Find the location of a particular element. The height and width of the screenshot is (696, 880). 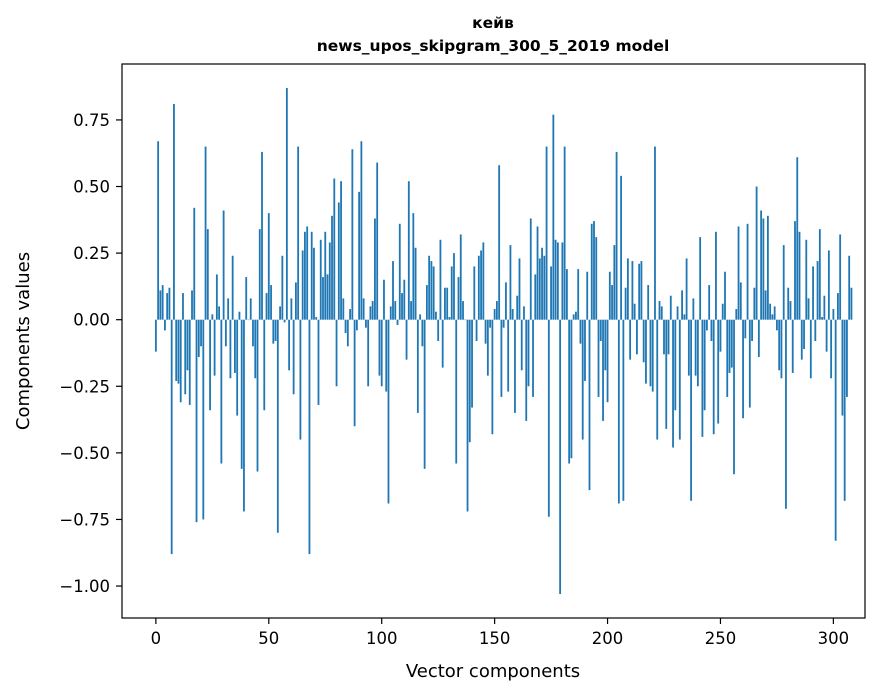

y-axis-ticks: 0.75 0.50 0.25 0.00 −0.25 −0.50 −0.75 −1.00 is located at coordinates (90, 353).